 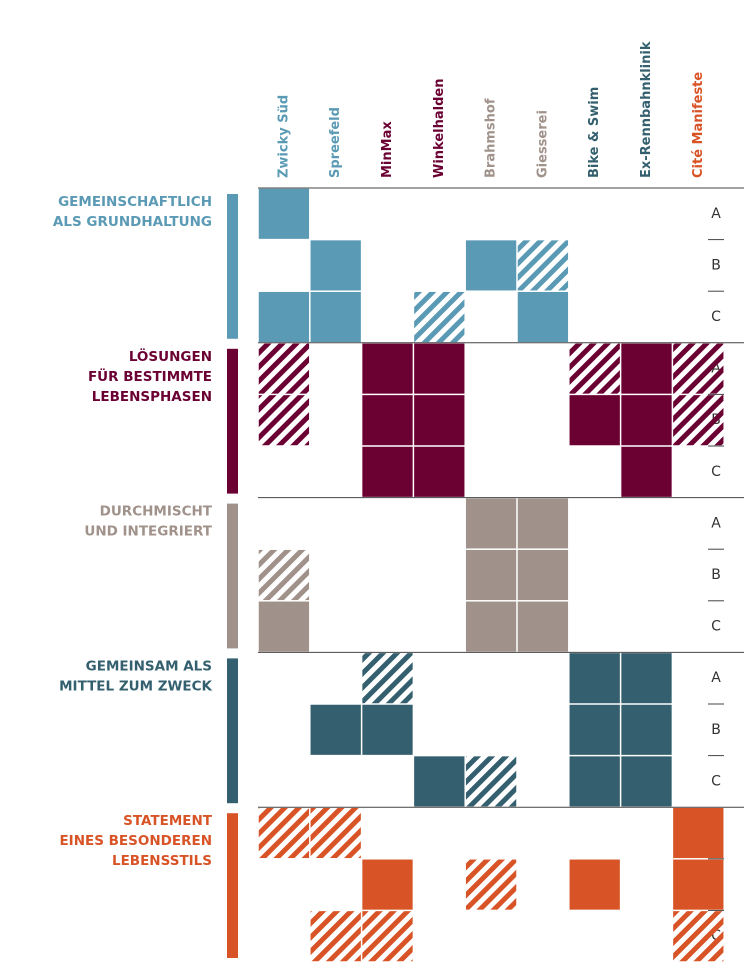 I want to click on group-label: GEMEINSAM ALS, so click(x=149, y=666).